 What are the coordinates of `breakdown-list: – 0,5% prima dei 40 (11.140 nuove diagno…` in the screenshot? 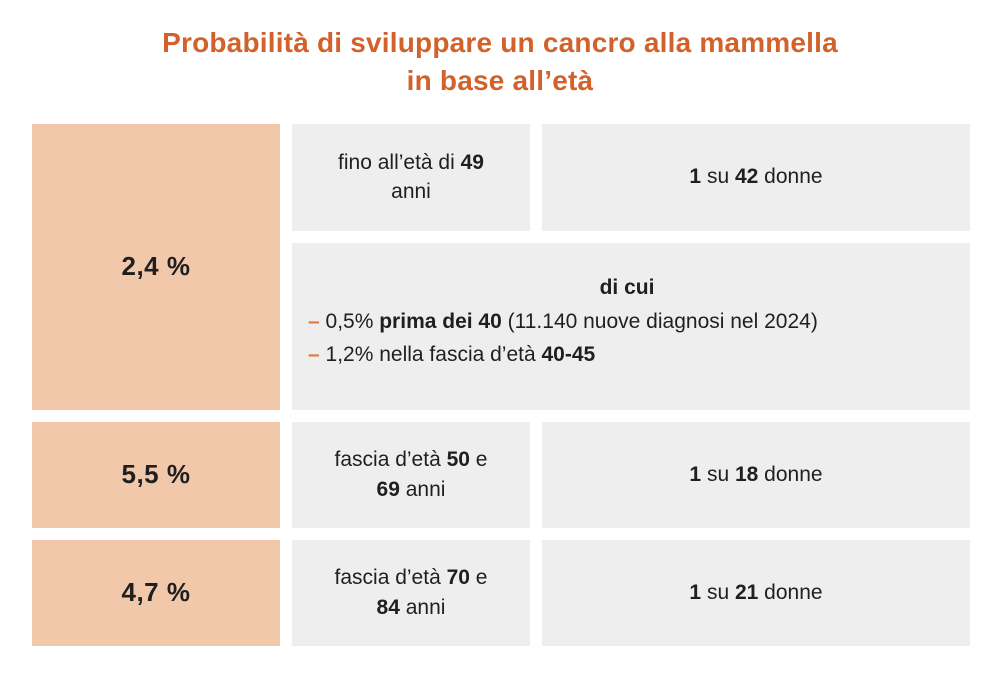 It's located at (627, 338).